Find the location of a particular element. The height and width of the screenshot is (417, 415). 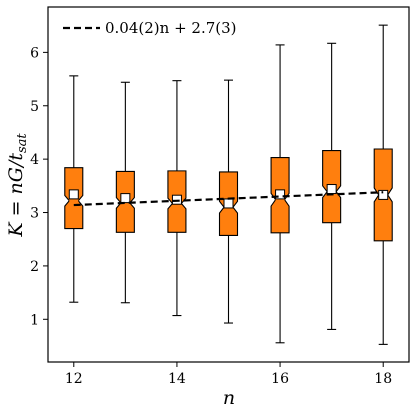

box-group-n12 is located at coordinates (74, 189).